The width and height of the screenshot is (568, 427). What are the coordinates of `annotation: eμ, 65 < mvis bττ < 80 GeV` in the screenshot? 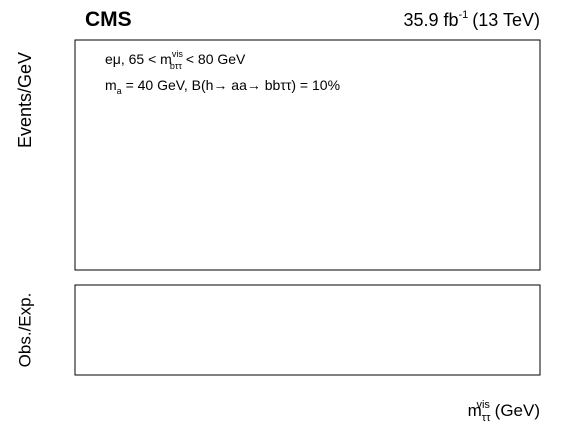 It's located at (175, 60).